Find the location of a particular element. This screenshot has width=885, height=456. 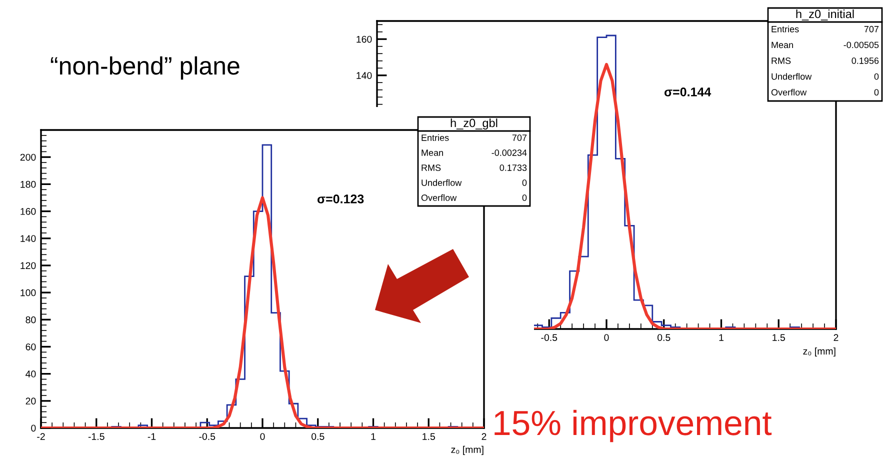

annotation: 0.1733 is located at coordinates (513, 167).